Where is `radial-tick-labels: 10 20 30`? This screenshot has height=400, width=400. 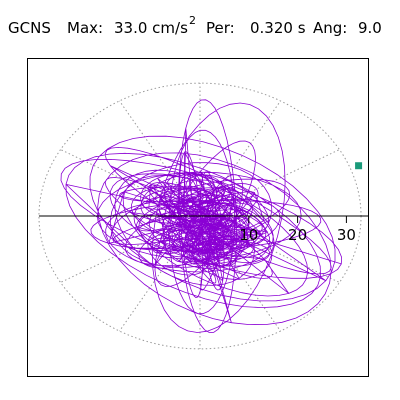 radial-tick-labels: 10 20 30 is located at coordinates (297, 235).